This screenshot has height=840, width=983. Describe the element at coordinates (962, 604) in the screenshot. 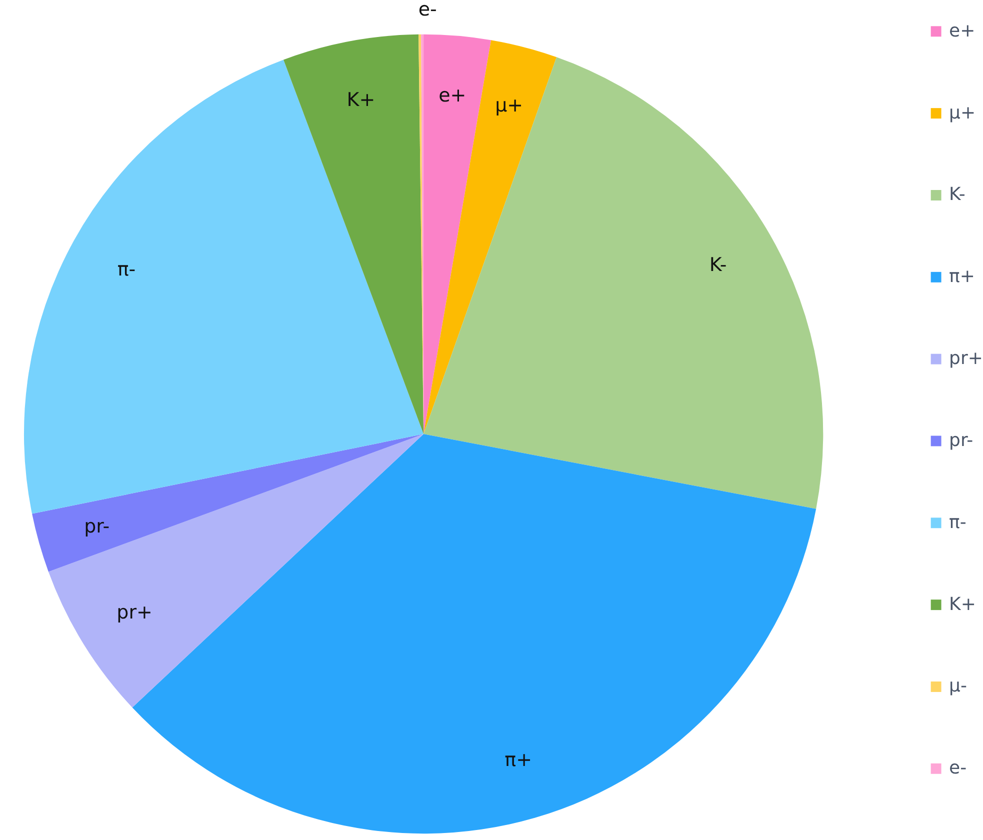

I see `legend-label: K+` at that location.